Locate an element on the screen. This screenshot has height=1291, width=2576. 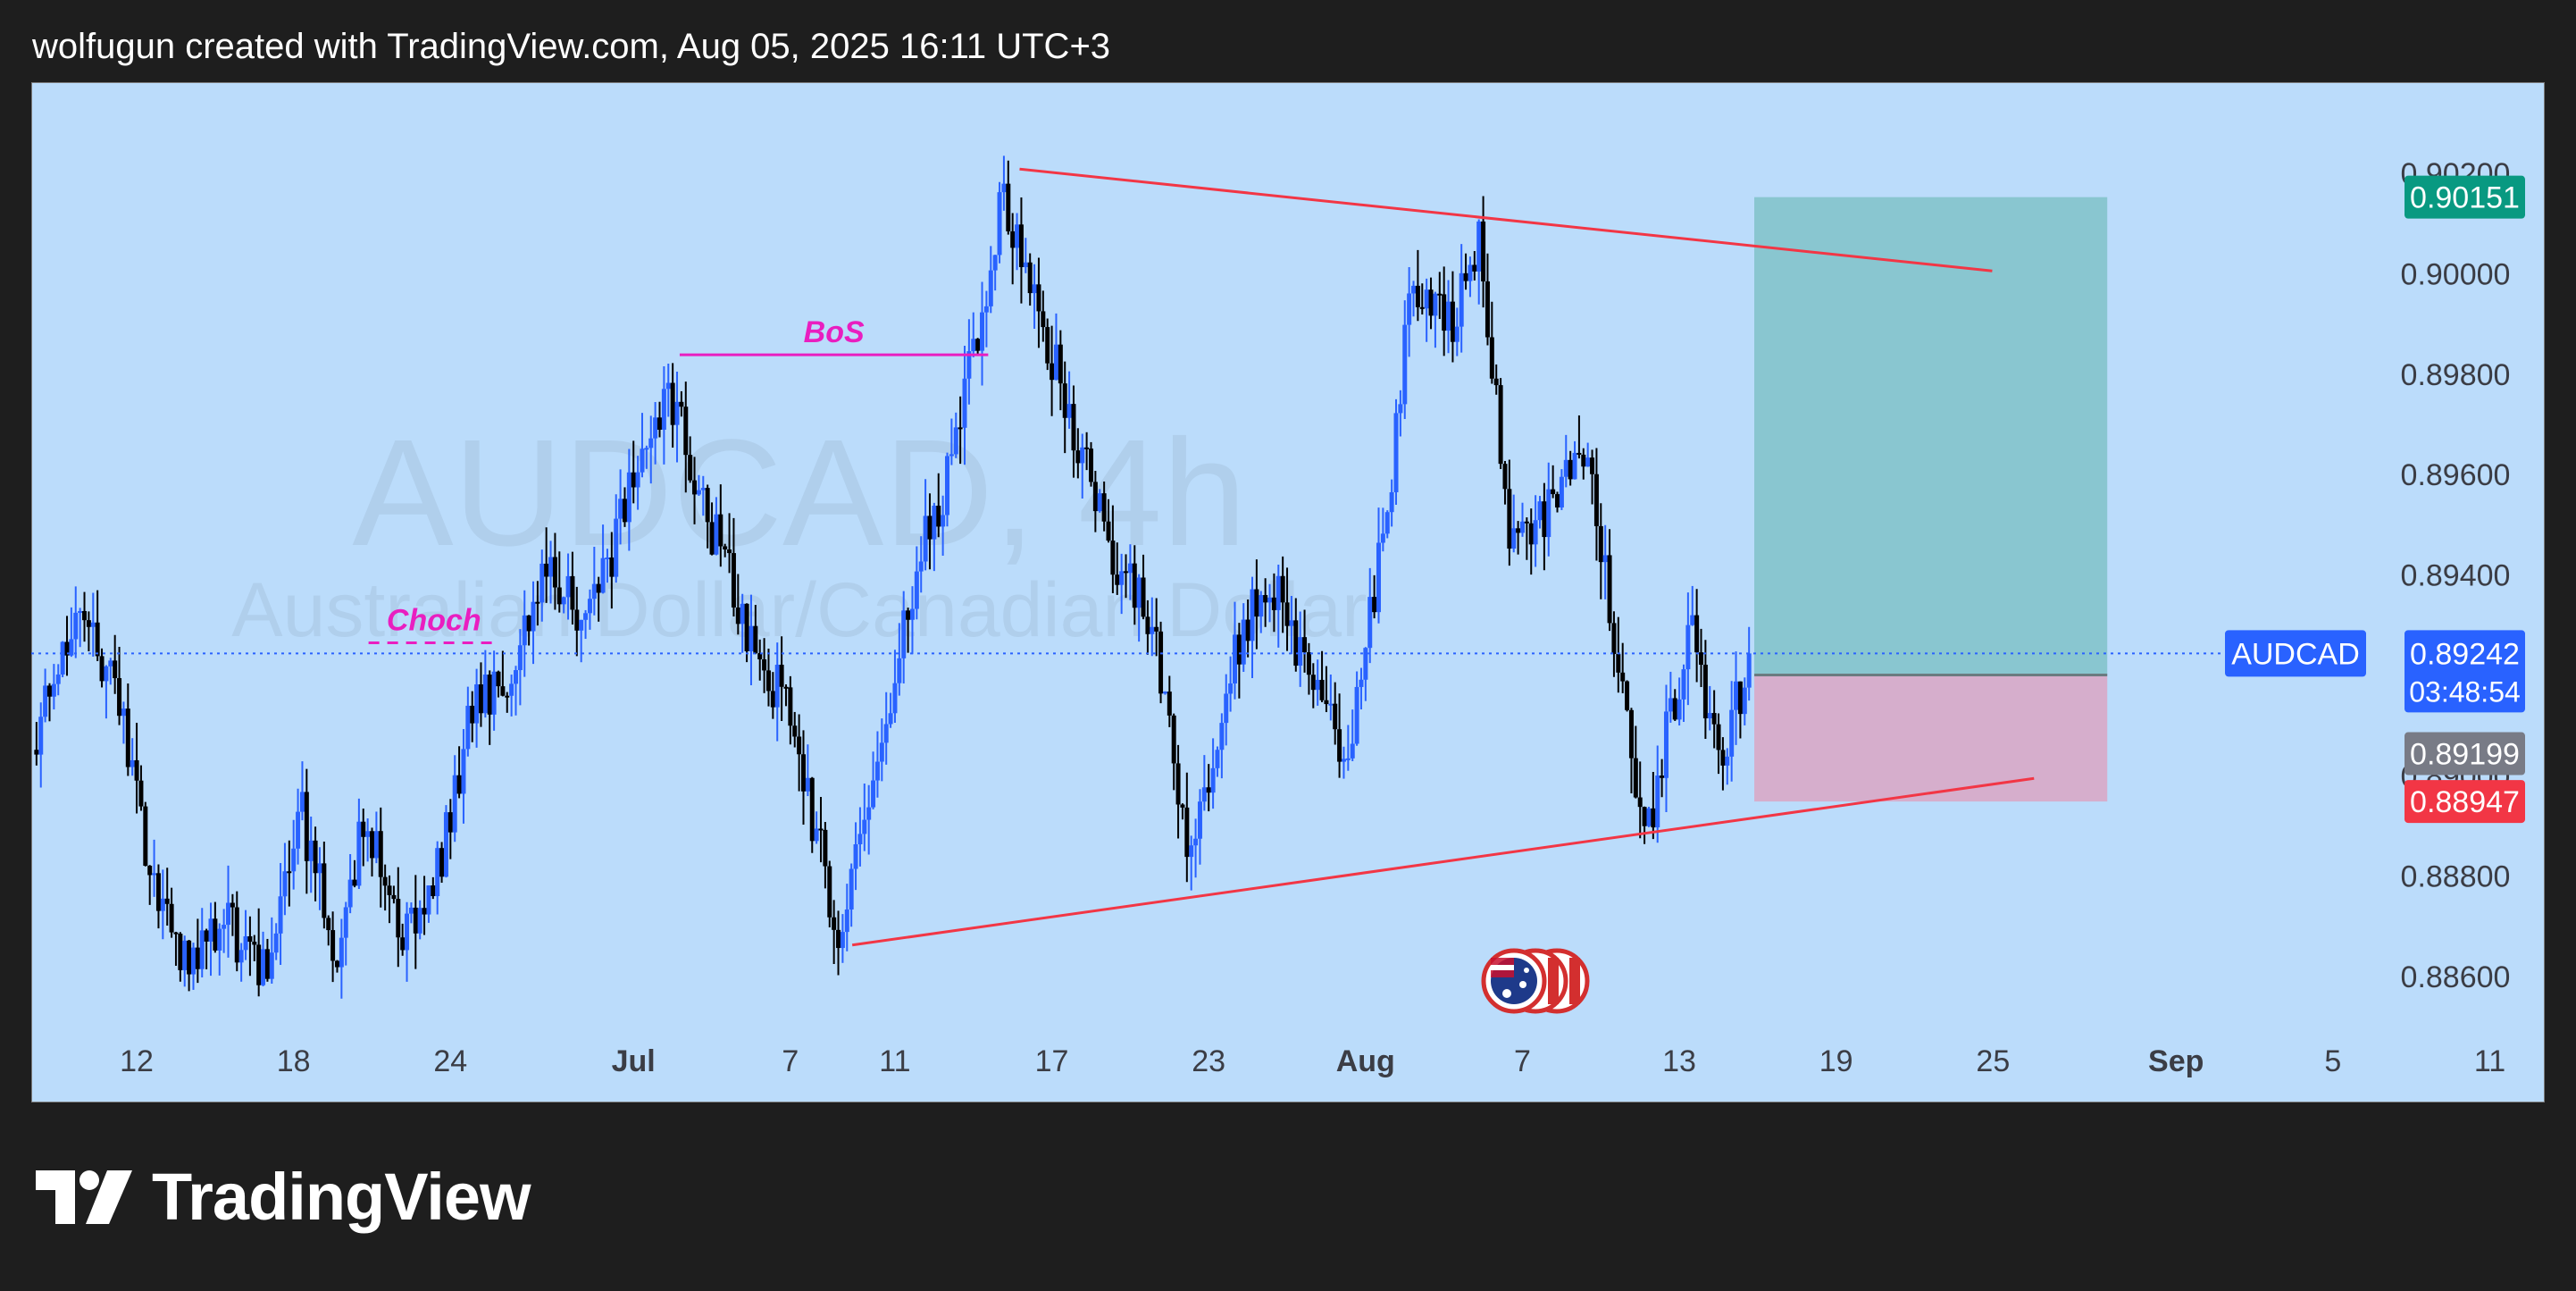
target-zone is located at coordinates (1931, 436).